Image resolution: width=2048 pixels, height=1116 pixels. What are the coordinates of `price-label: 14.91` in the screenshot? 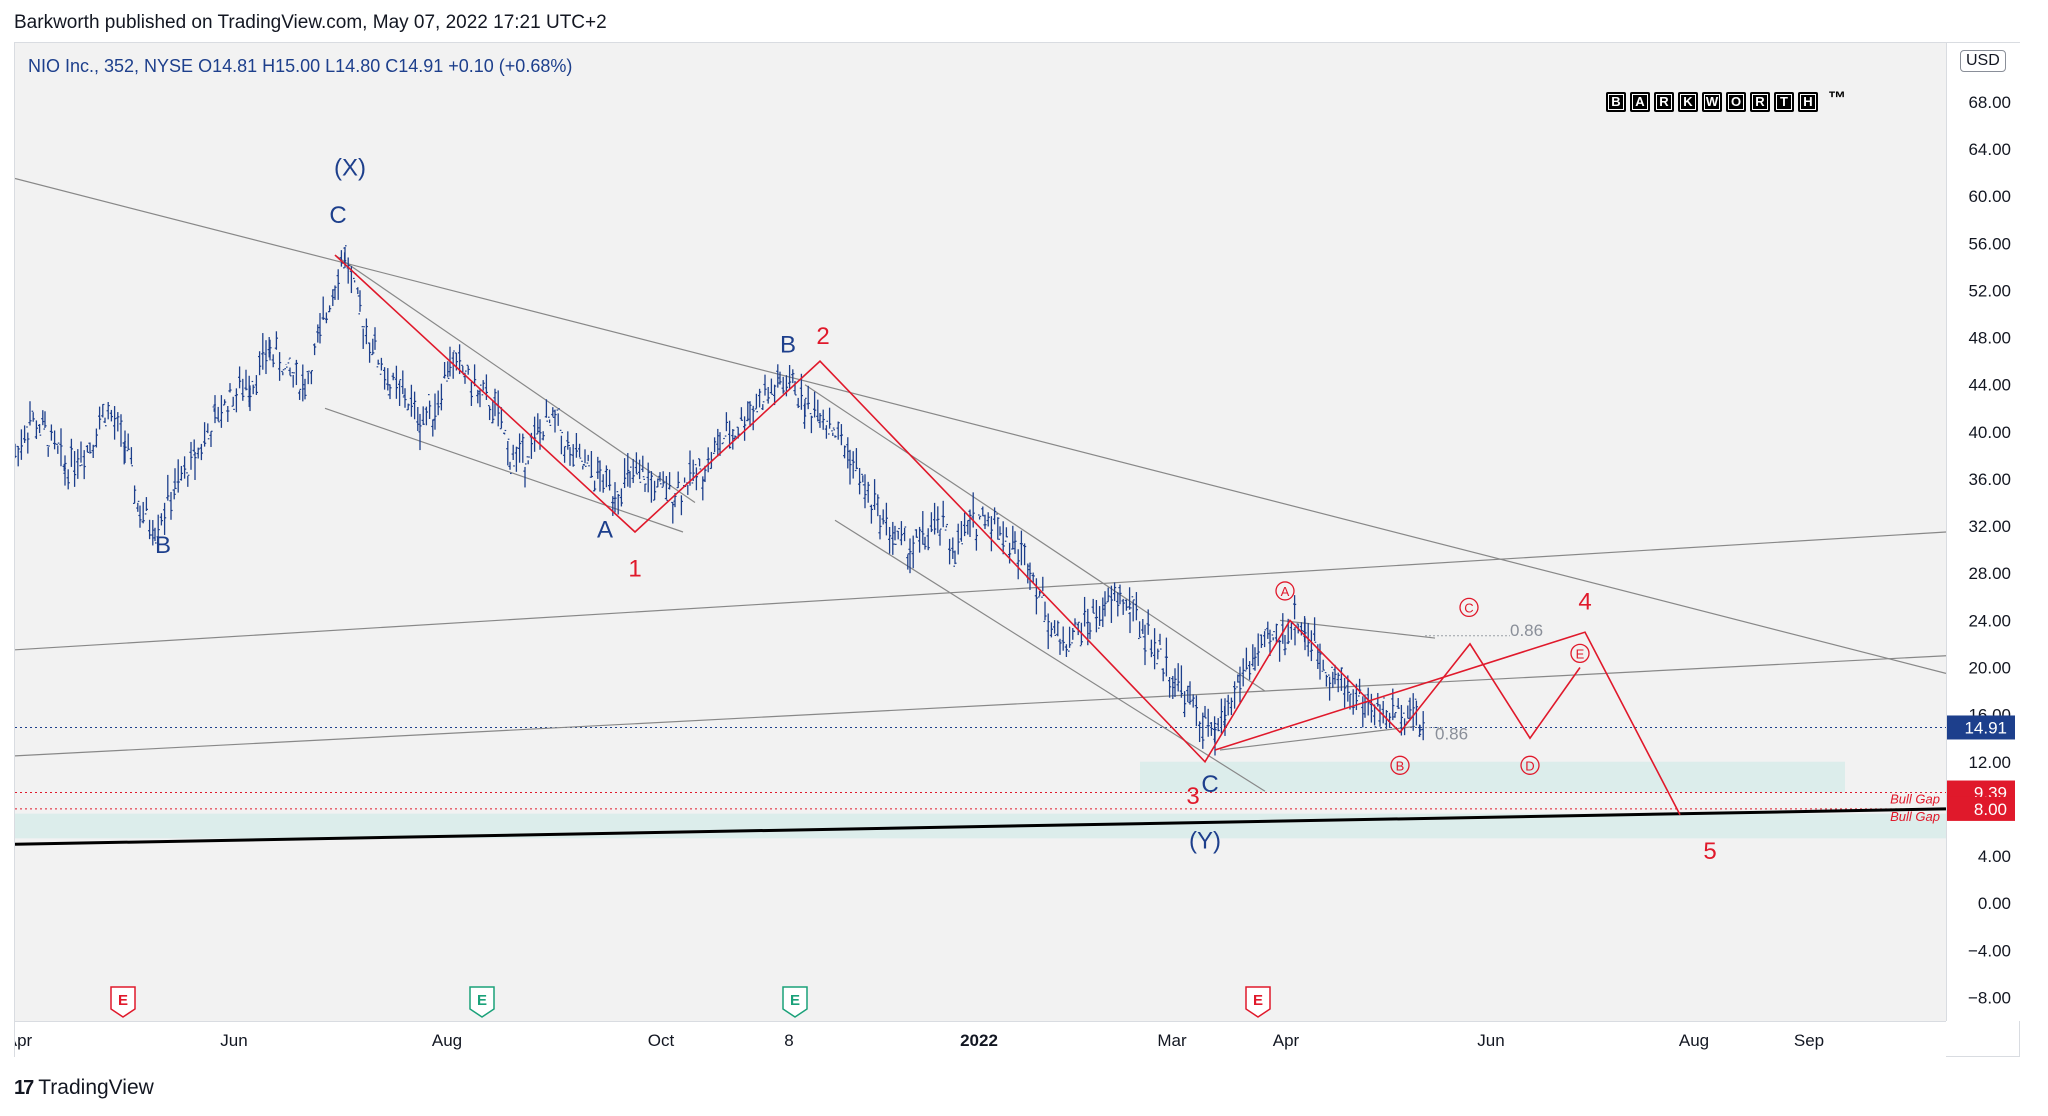 It's located at (1985, 727).